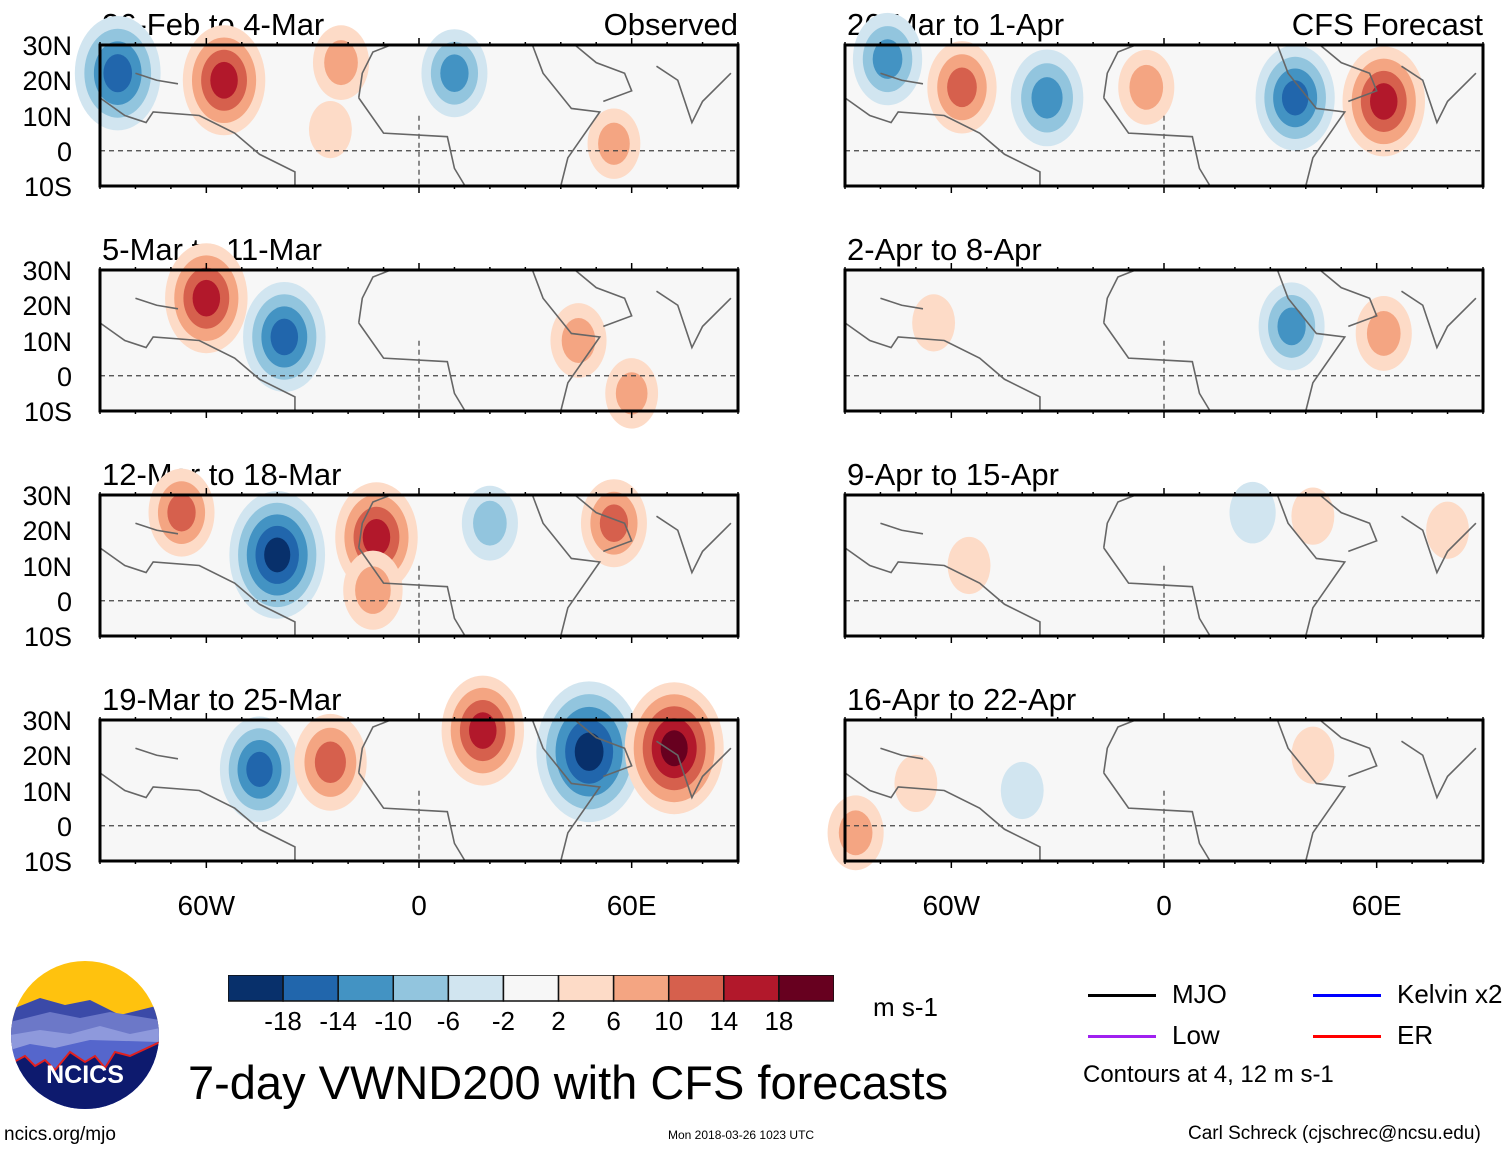 The height and width of the screenshot is (1149, 1510). What do you see at coordinates (944, 249) in the screenshot?
I see `panel-title: 2-Apr to 8-Apr` at bounding box center [944, 249].